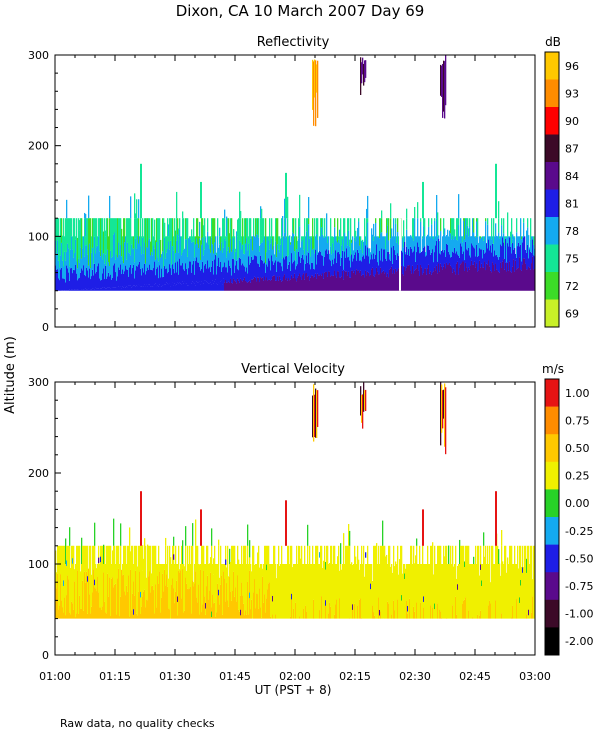  What do you see at coordinates (441, 414) in the screenshot?
I see `echo-streak` at bounding box center [441, 414].